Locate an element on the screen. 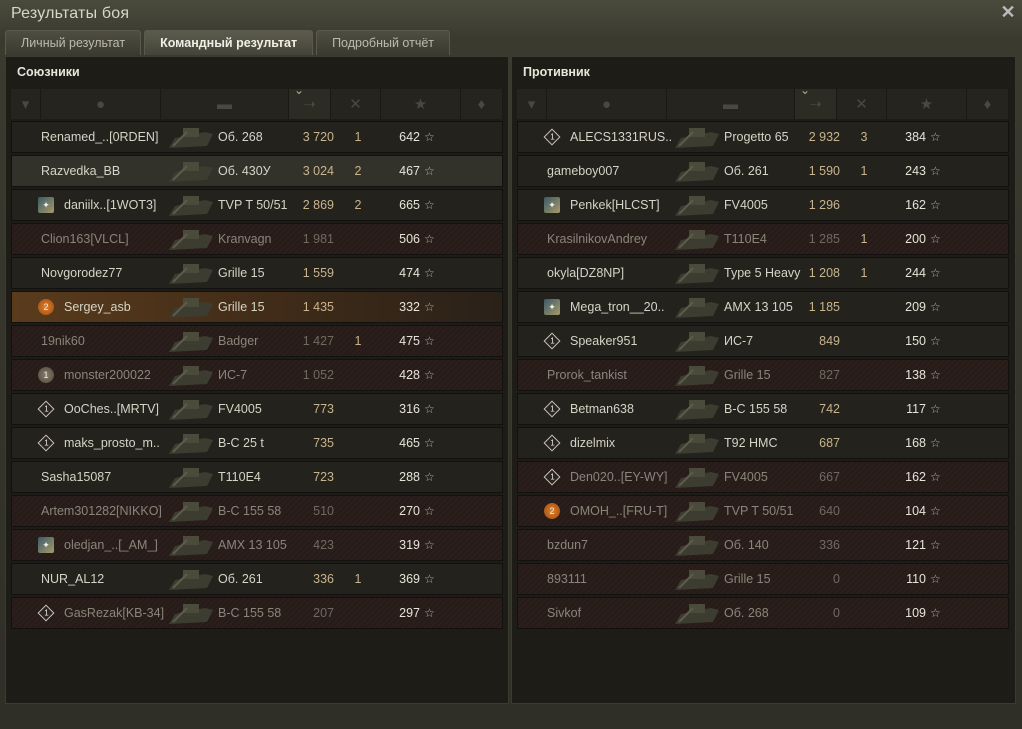 Image resolution: width=1022 pixels, height=729 pixels. tab-team-result: Командный результат is located at coordinates (229, 42).